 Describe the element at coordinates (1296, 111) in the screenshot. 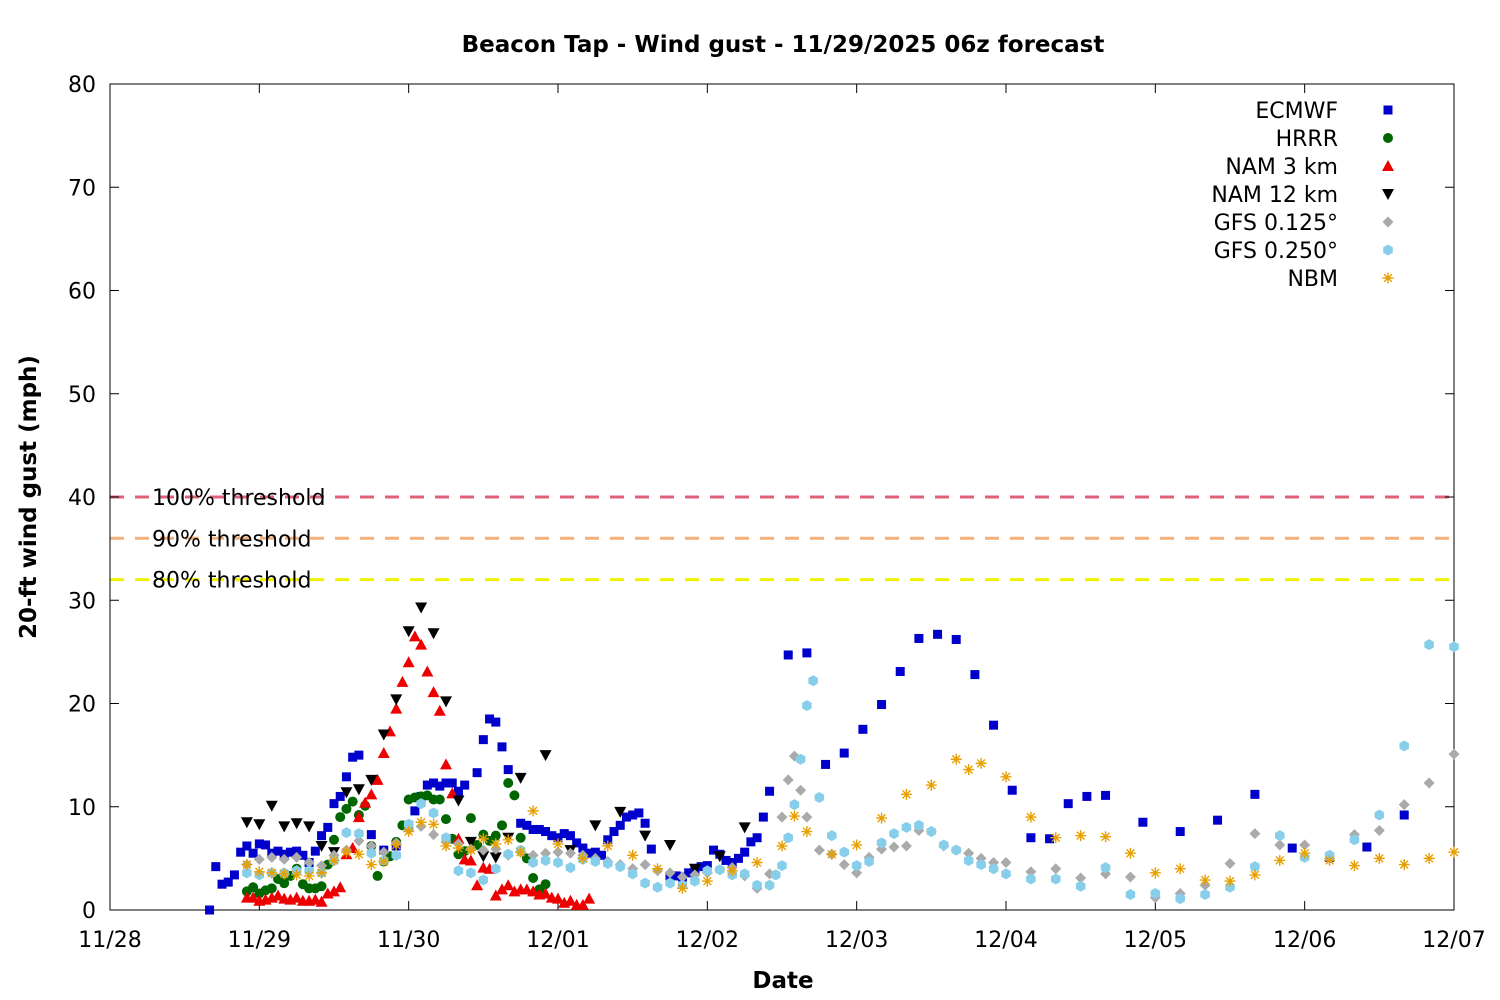

I see `legend-label-0: ECMWF` at that location.